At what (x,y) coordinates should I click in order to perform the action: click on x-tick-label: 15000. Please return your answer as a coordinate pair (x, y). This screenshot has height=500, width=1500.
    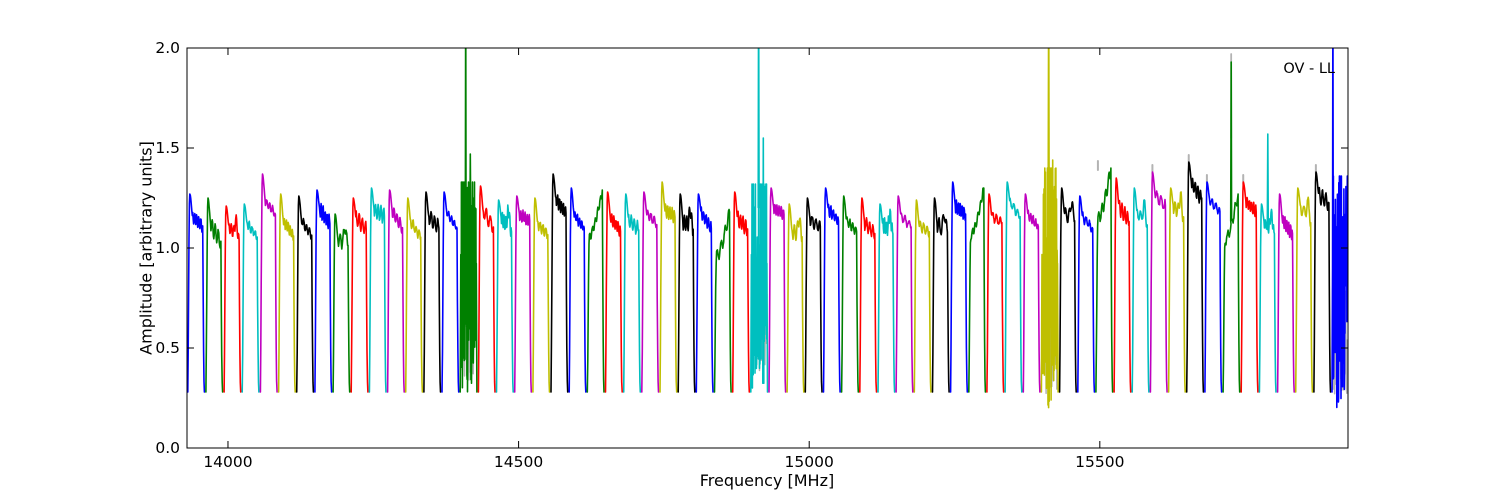
    Looking at the image, I should click on (809, 462).